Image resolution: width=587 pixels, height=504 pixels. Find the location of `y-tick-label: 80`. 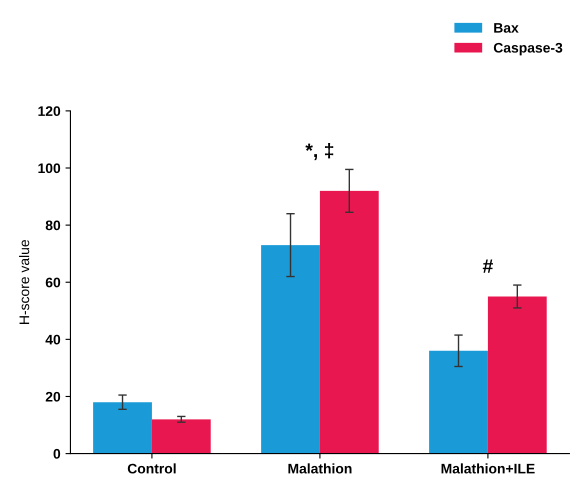

y-tick-label: 80 is located at coordinates (53, 225).